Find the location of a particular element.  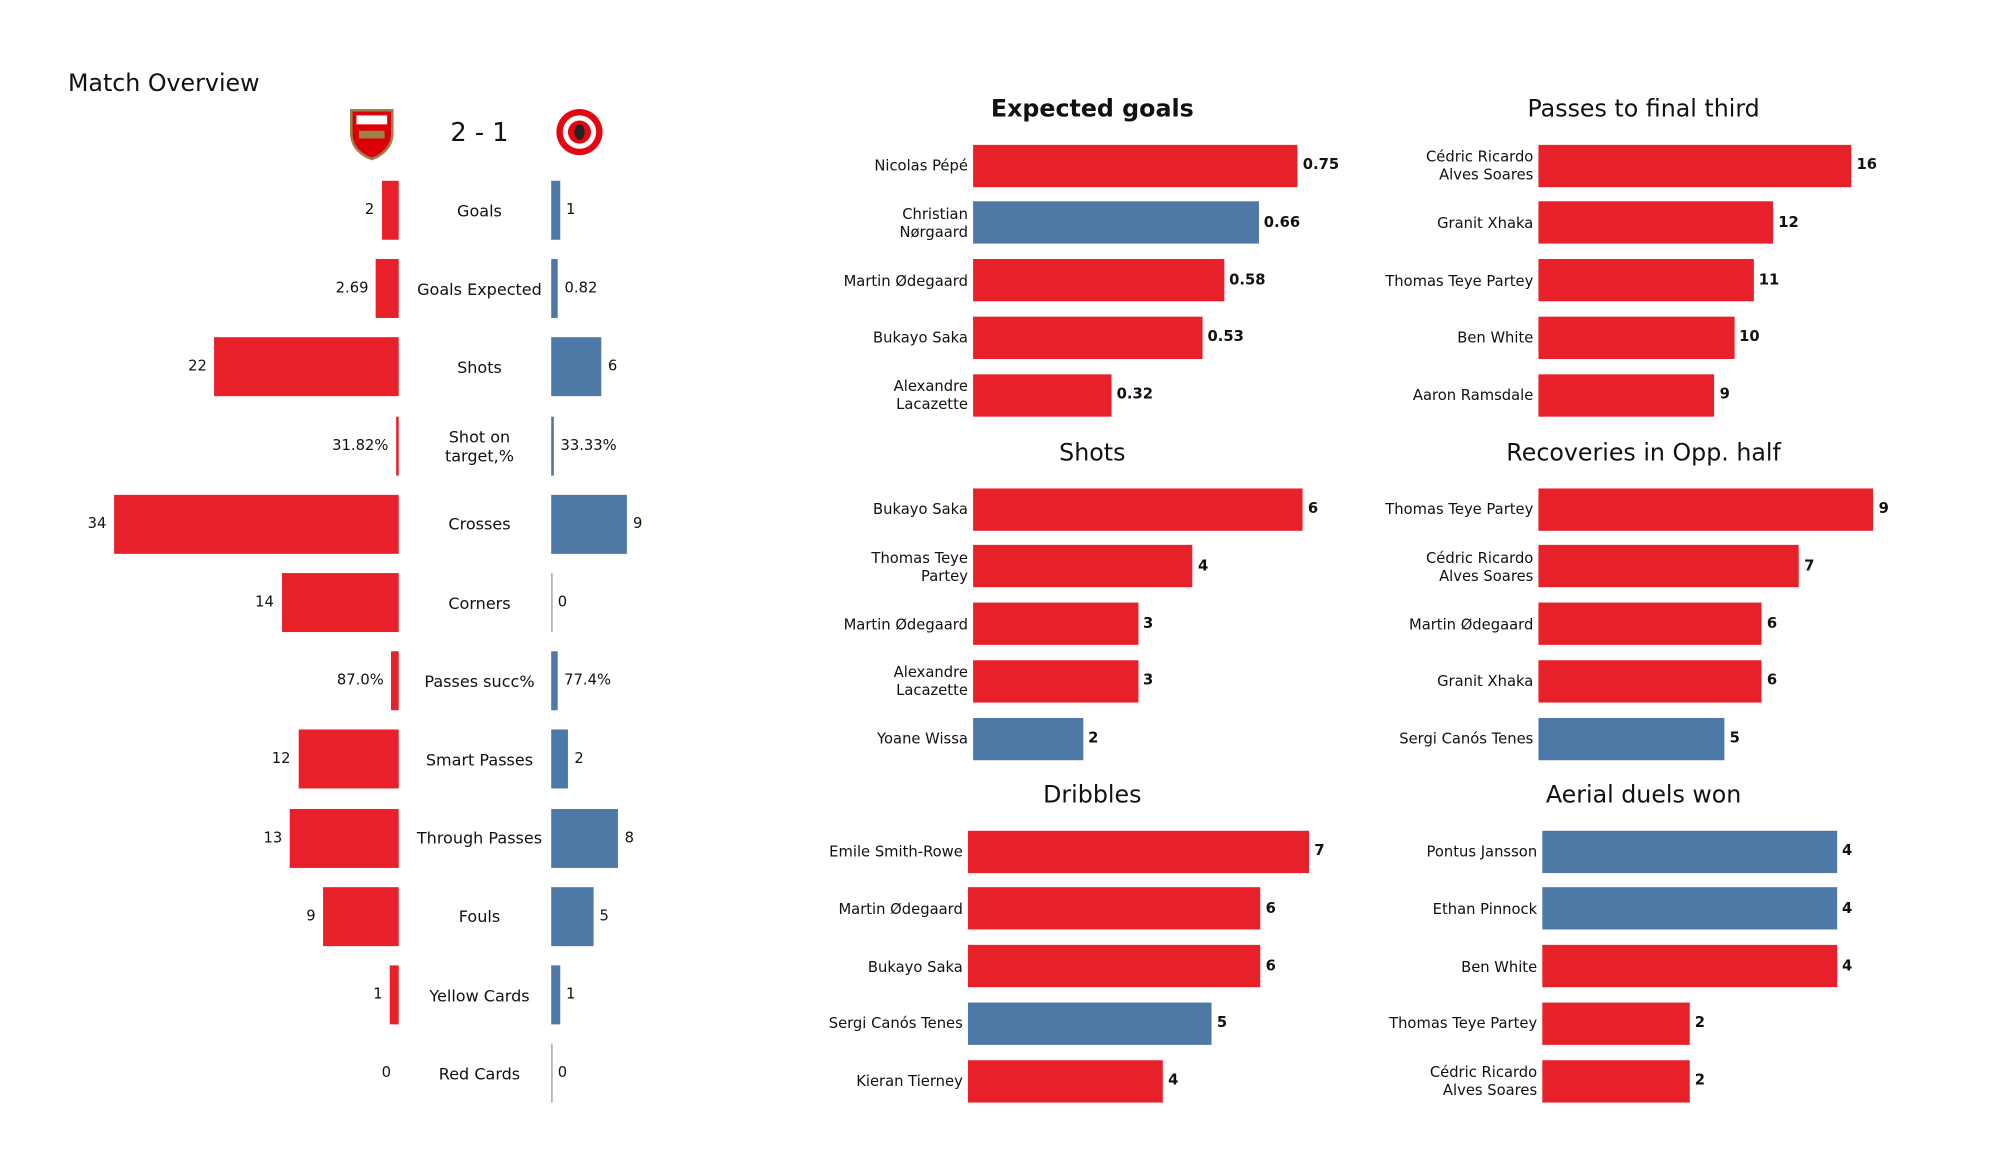

value-label: 13 is located at coordinates (273, 836).